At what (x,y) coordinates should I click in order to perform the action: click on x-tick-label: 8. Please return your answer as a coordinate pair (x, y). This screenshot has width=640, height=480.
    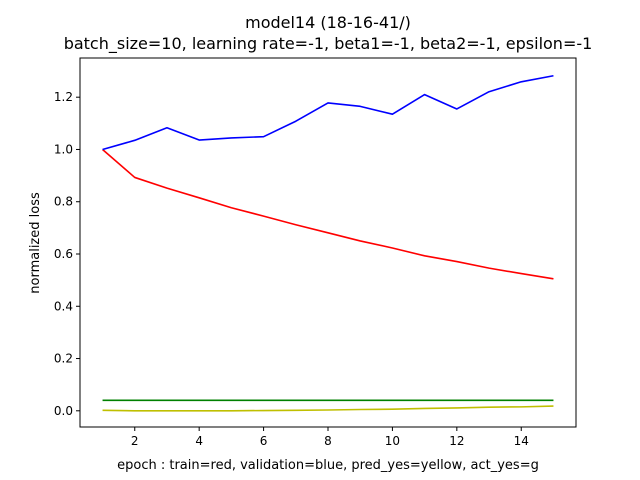
    Looking at the image, I should click on (328, 441).